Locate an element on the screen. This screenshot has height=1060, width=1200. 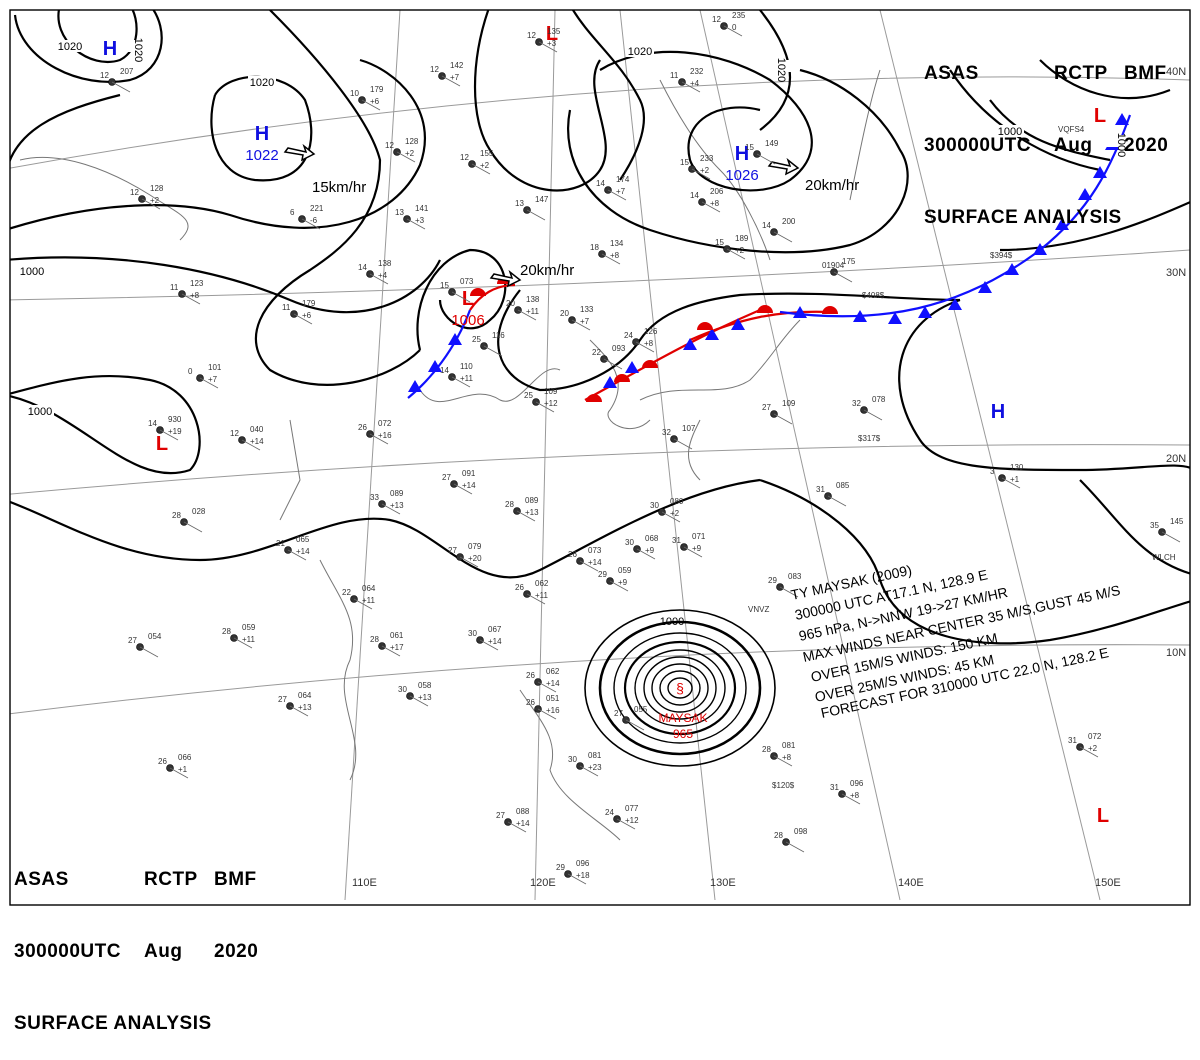
station-pressure: 233 is located at coordinates (707, 158).